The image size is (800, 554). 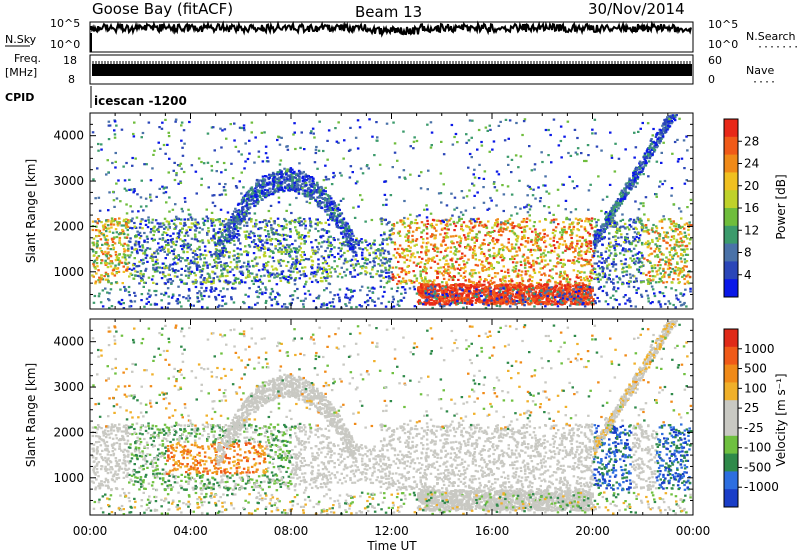 I want to click on freq-label-bottom: [MHz], so click(x=21, y=72).